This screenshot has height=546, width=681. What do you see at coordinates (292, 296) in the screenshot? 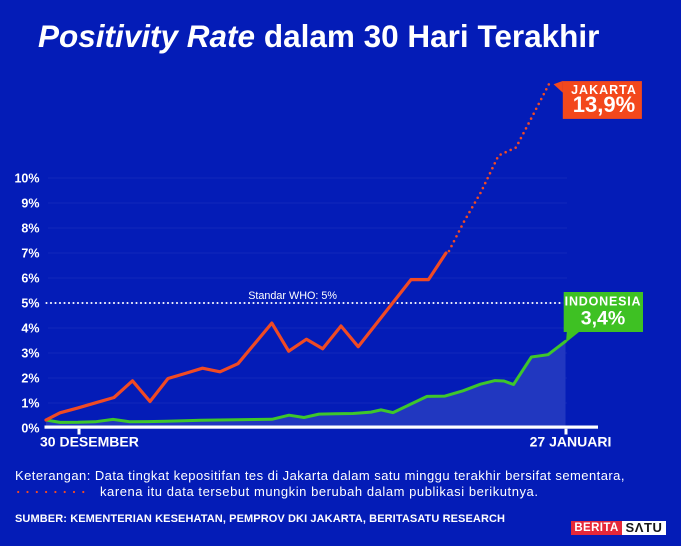
I see `svg-text: Standar WHO: 5%` at bounding box center [292, 296].